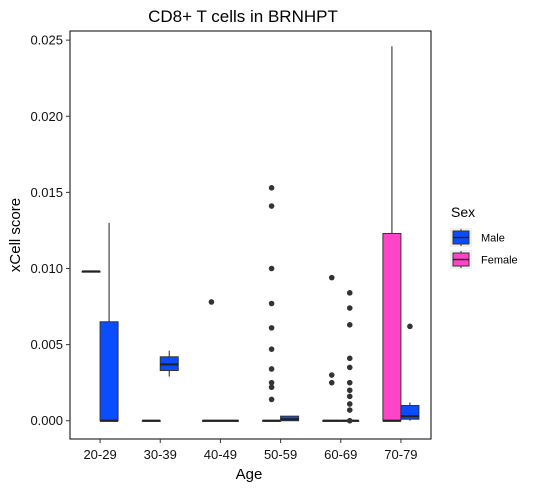 The image size is (536, 489). What do you see at coordinates (340, 454) in the screenshot?
I see `x-tick-label: 60-69` at bounding box center [340, 454].